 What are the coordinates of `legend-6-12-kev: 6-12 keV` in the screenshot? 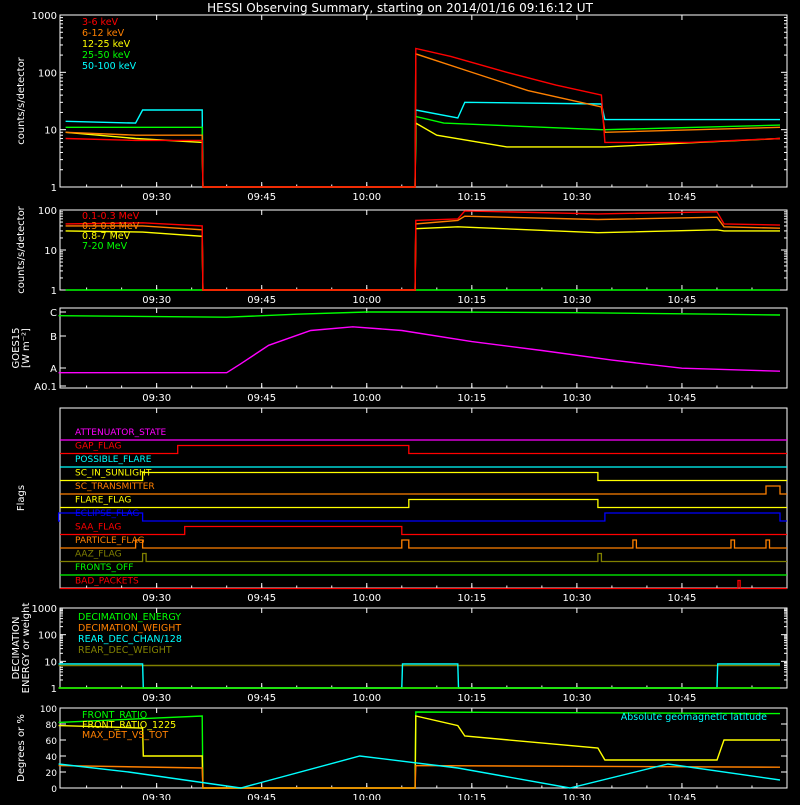 It's located at (103, 33).